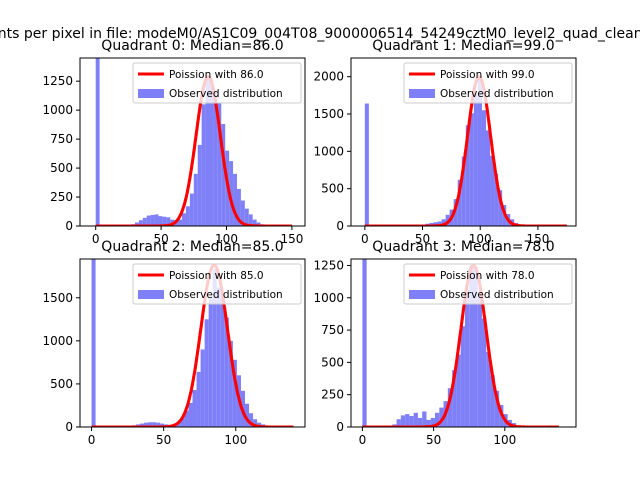 The width and height of the screenshot is (640, 480). What do you see at coordinates (487, 276) in the screenshot?
I see `legend-label-poisson: Poission with 78.0` at bounding box center [487, 276].